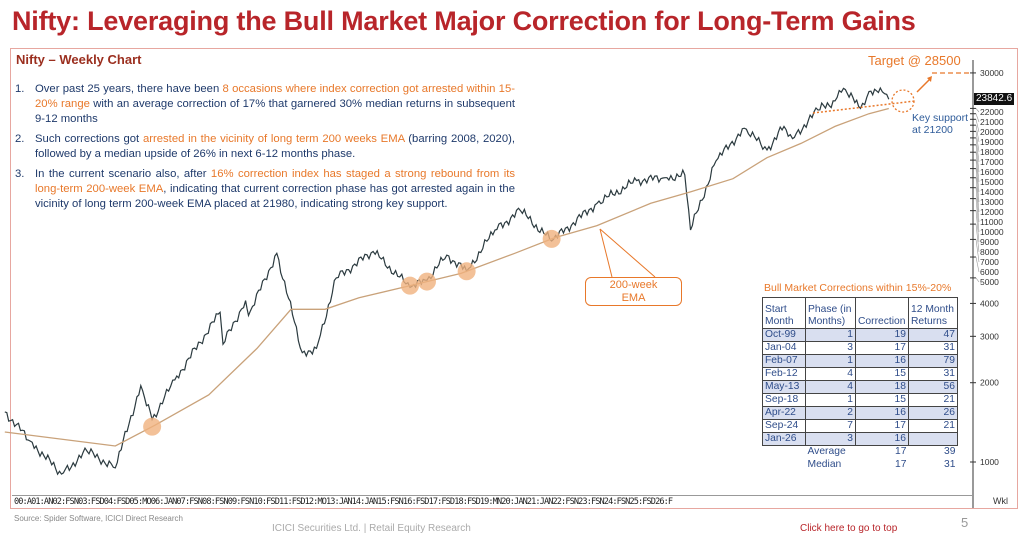  What do you see at coordinates (933, 361) in the screenshot?
I see `table-cell: 79` at bounding box center [933, 361].